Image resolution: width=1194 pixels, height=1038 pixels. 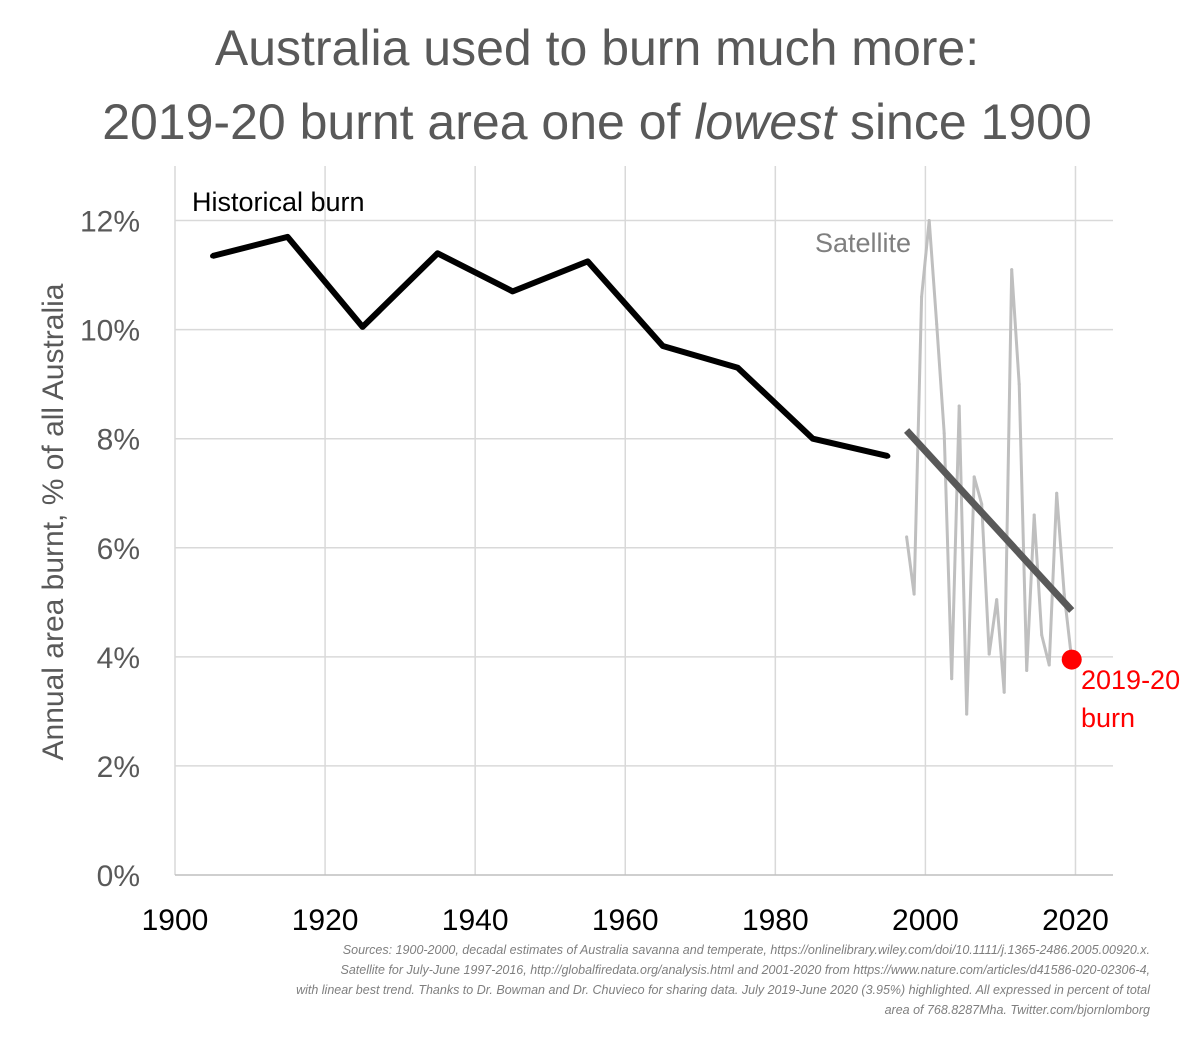 I want to click on x-tick-label: 1900, so click(x=175, y=920).